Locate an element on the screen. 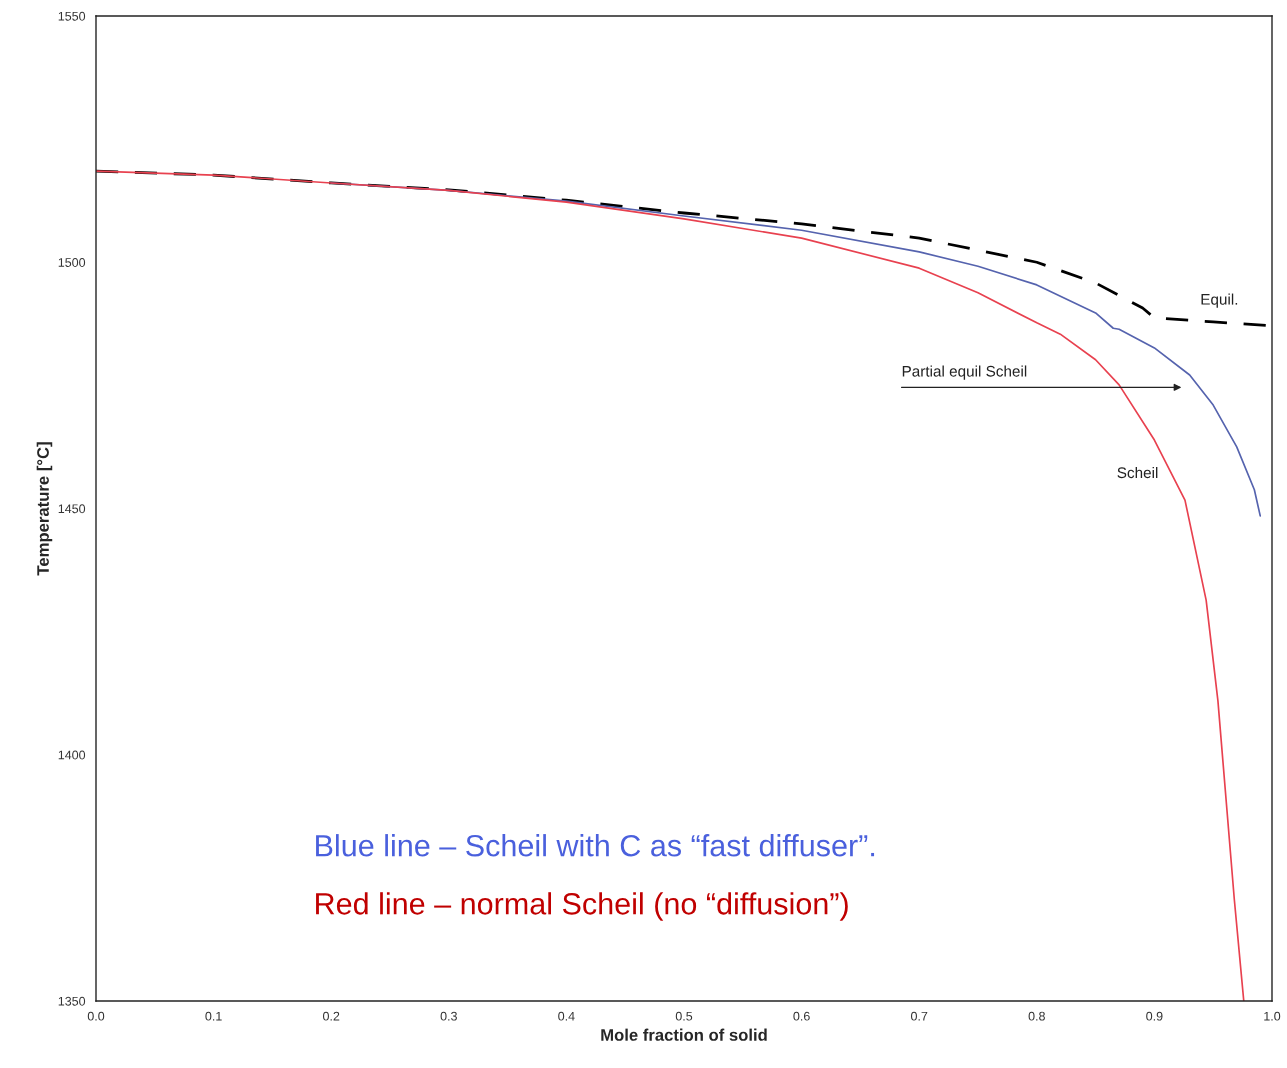 This screenshot has height=1068, width=1287. annotation: Red line – normal Scheil (no “diffusion”) is located at coordinates (582, 906).